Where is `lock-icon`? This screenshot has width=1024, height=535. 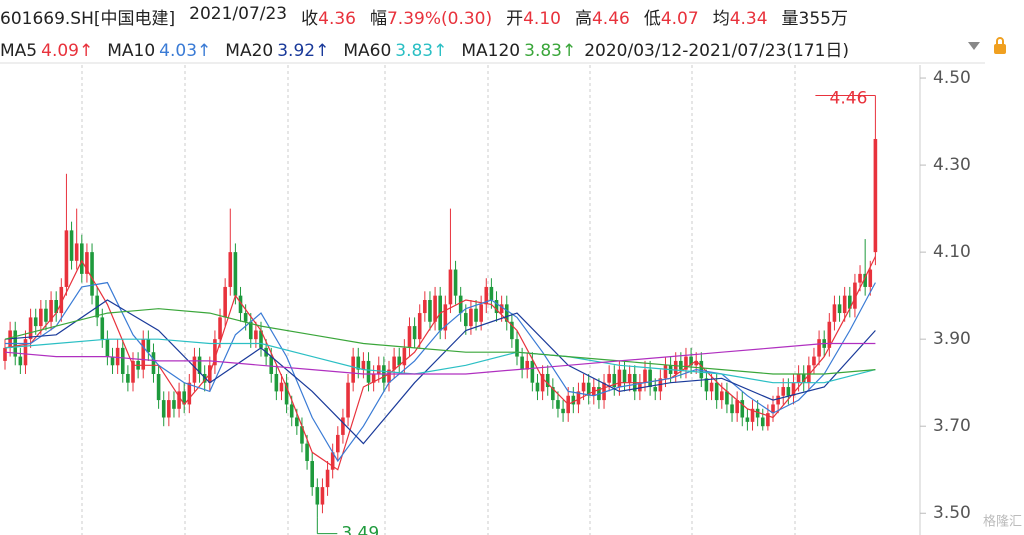 lock-icon is located at coordinates (1000, 49).